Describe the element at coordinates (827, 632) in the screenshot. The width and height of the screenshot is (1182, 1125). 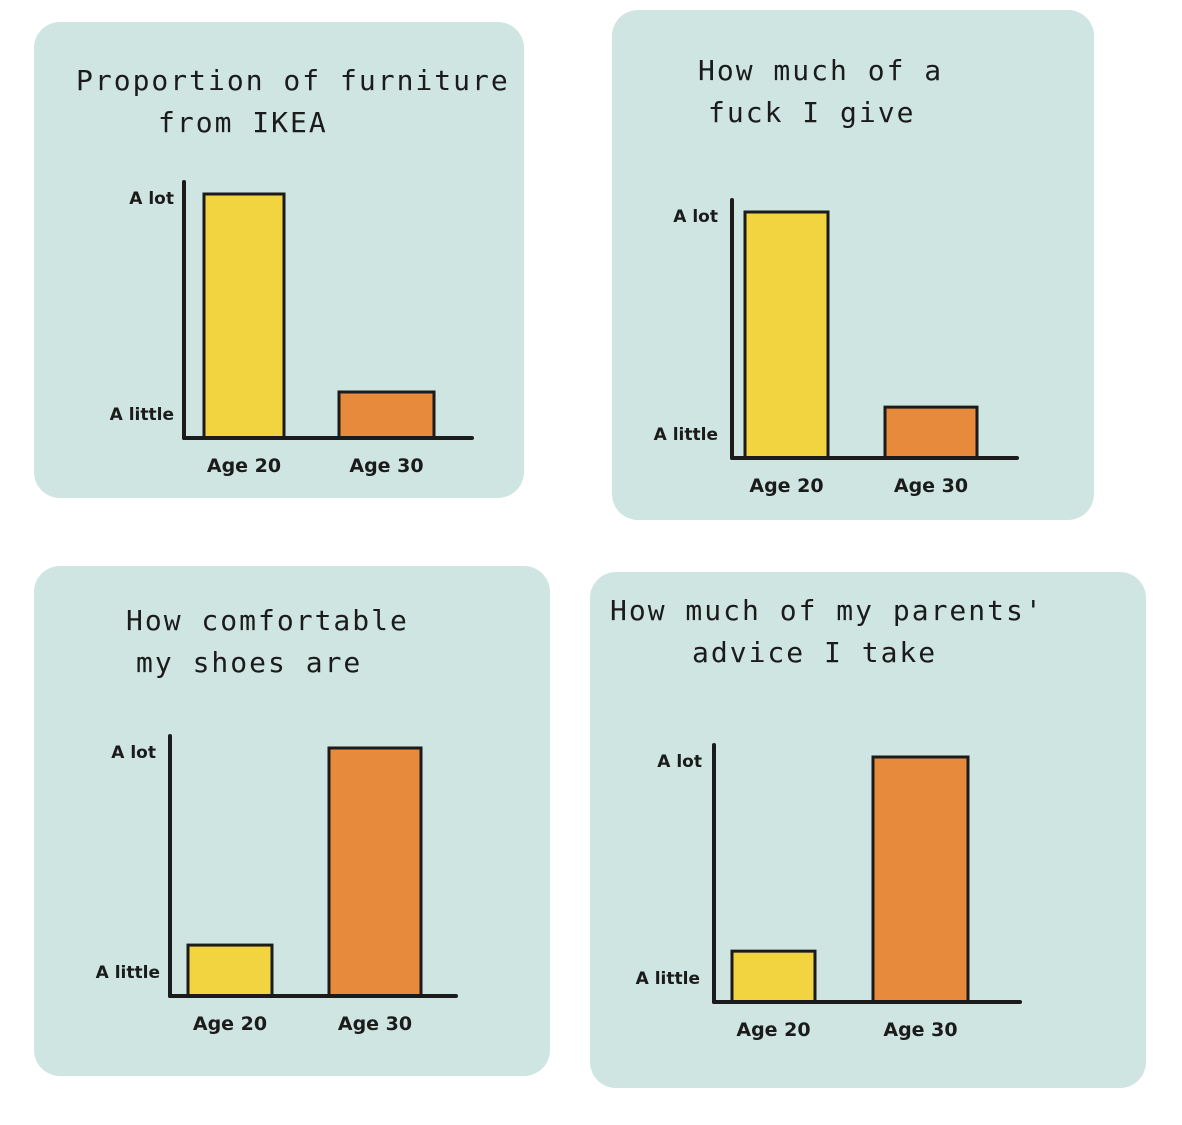
I see `chart-title: How much of my parents' advice I take` at that location.